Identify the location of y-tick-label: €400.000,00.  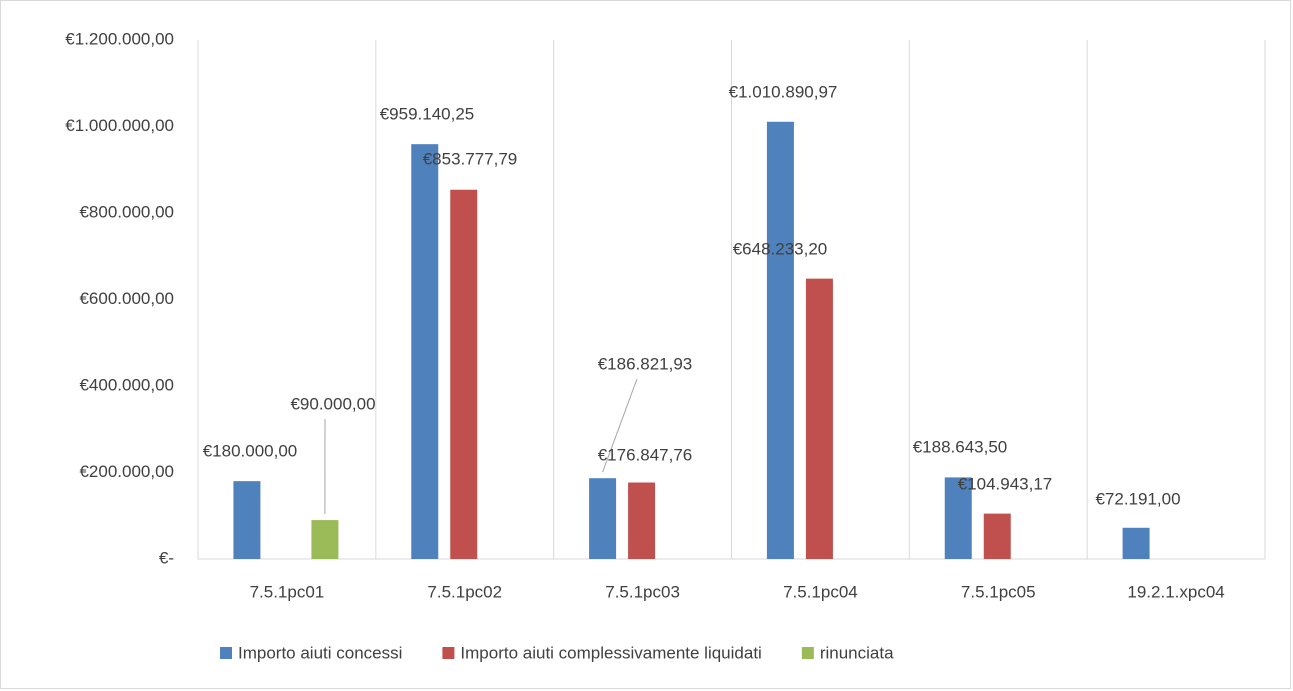
(126, 384).